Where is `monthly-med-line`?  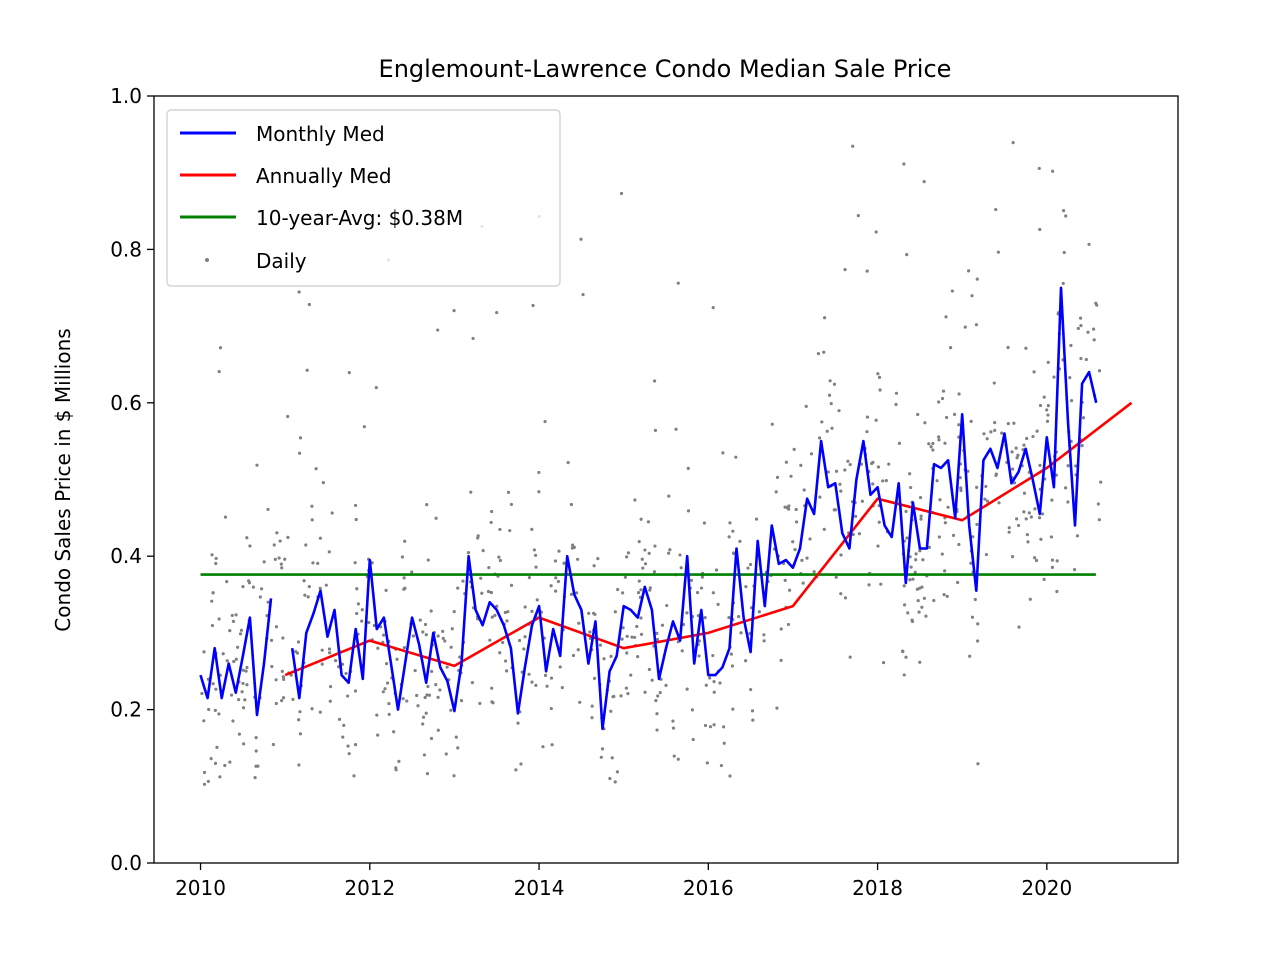
monthly-med-line is located at coordinates (236, 657).